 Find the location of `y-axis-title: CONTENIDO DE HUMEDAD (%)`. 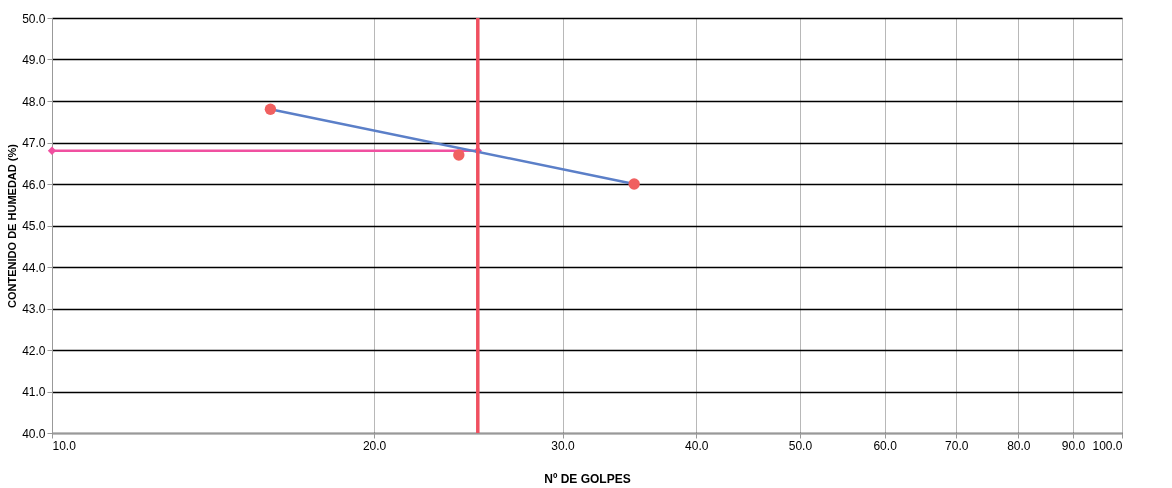

y-axis-title: CONTENIDO DE HUMEDAD (%) is located at coordinates (12, 225).